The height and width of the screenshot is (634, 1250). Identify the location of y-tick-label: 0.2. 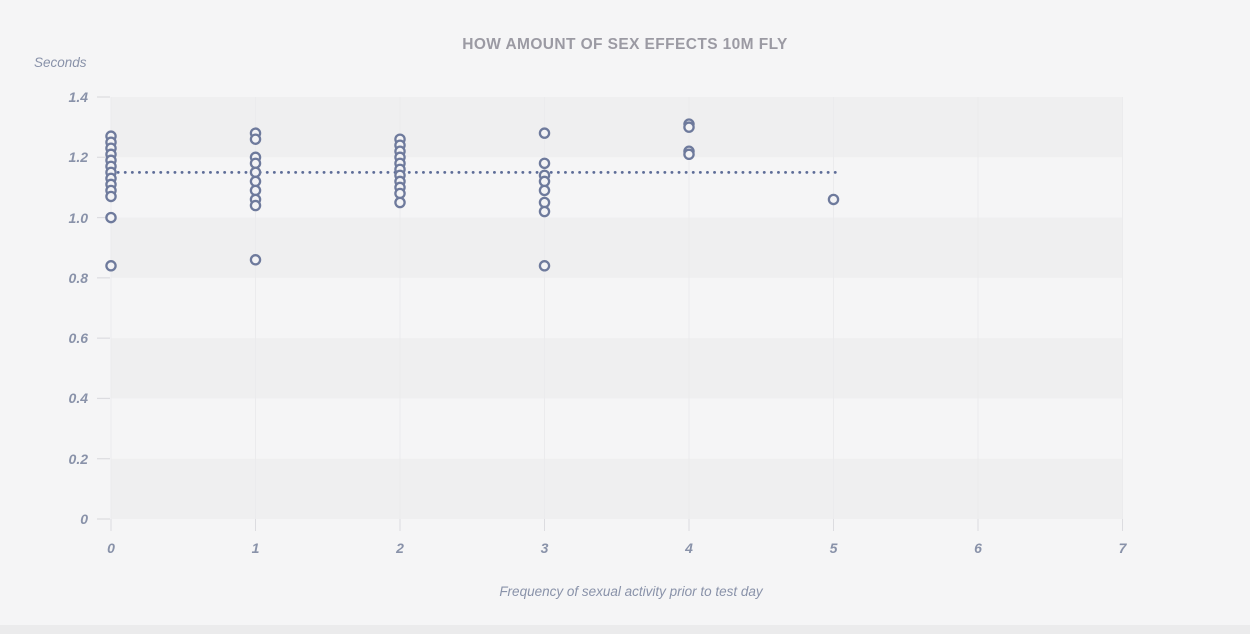
(78, 458).